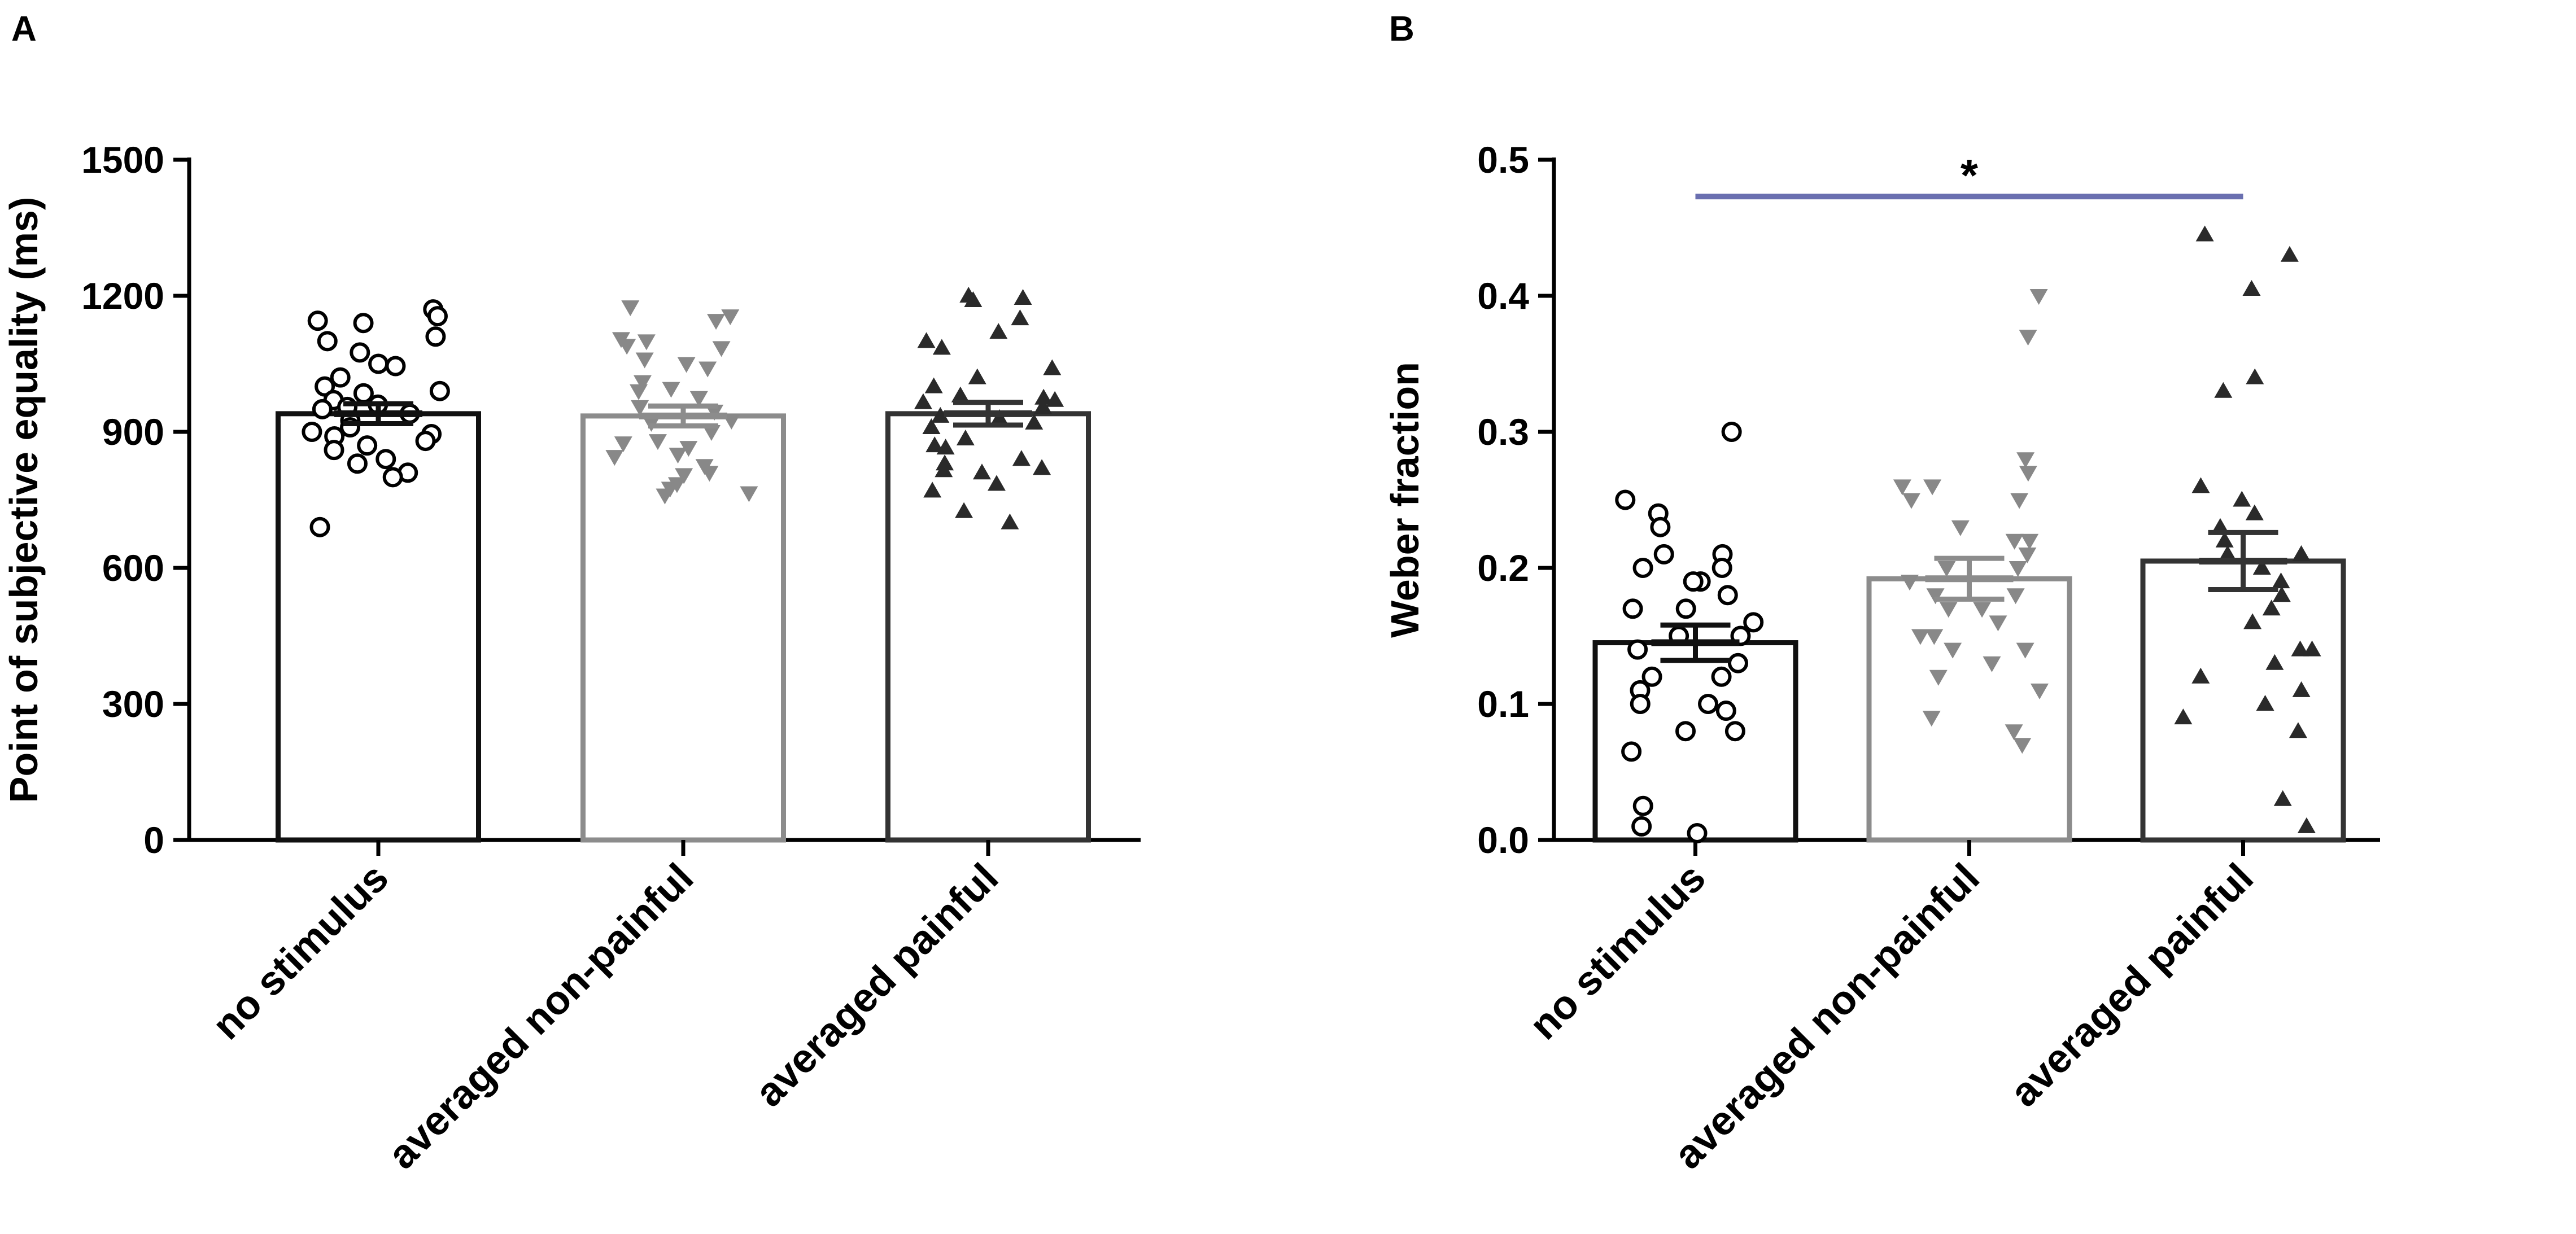 The height and width of the screenshot is (1234, 2576). I want to click on y-tick-label: 0.4, so click(1503, 296).